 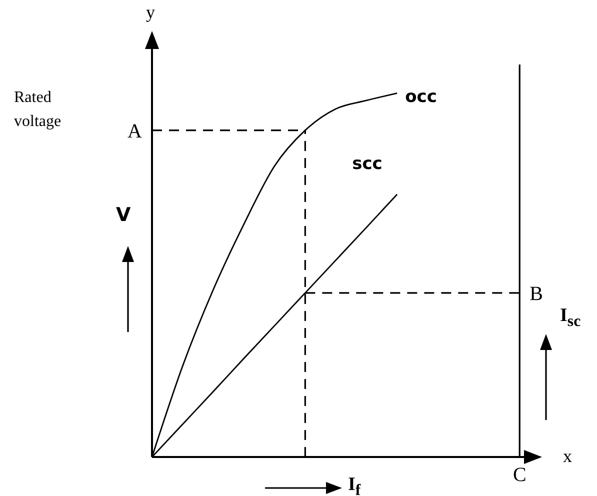 I want to click on series-label: scc, so click(x=367, y=164).